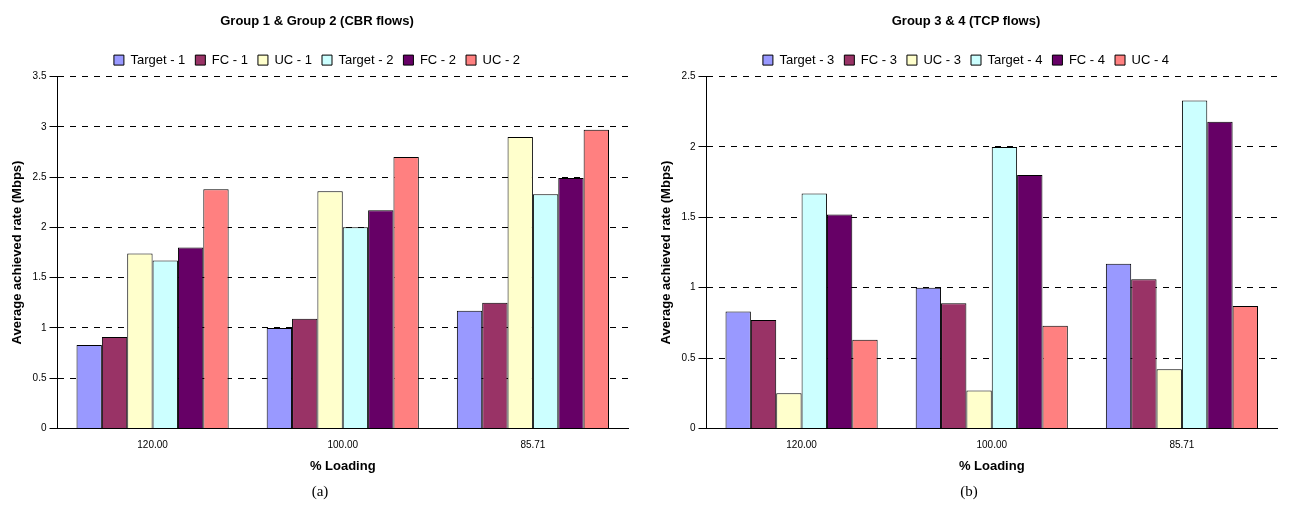  Describe the element at coordinates (1087, 59) in the screenshot. I see `legend-label: FC - 4` at that location.